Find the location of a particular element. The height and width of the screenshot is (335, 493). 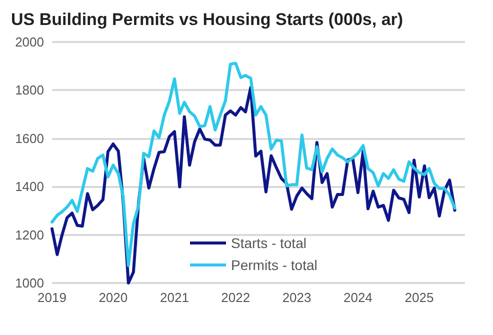

legend-label: Starts - total is located at coordinates (268, 243).